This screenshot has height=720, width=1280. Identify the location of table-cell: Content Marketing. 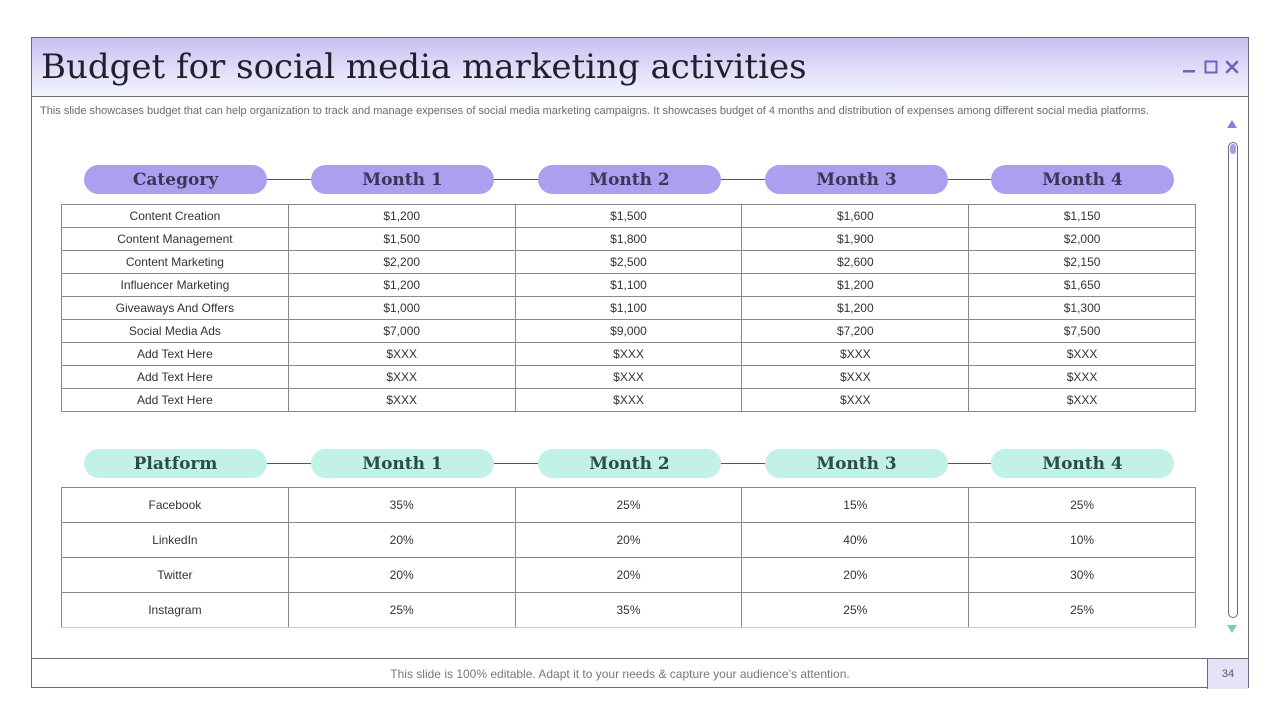
(175, 262).